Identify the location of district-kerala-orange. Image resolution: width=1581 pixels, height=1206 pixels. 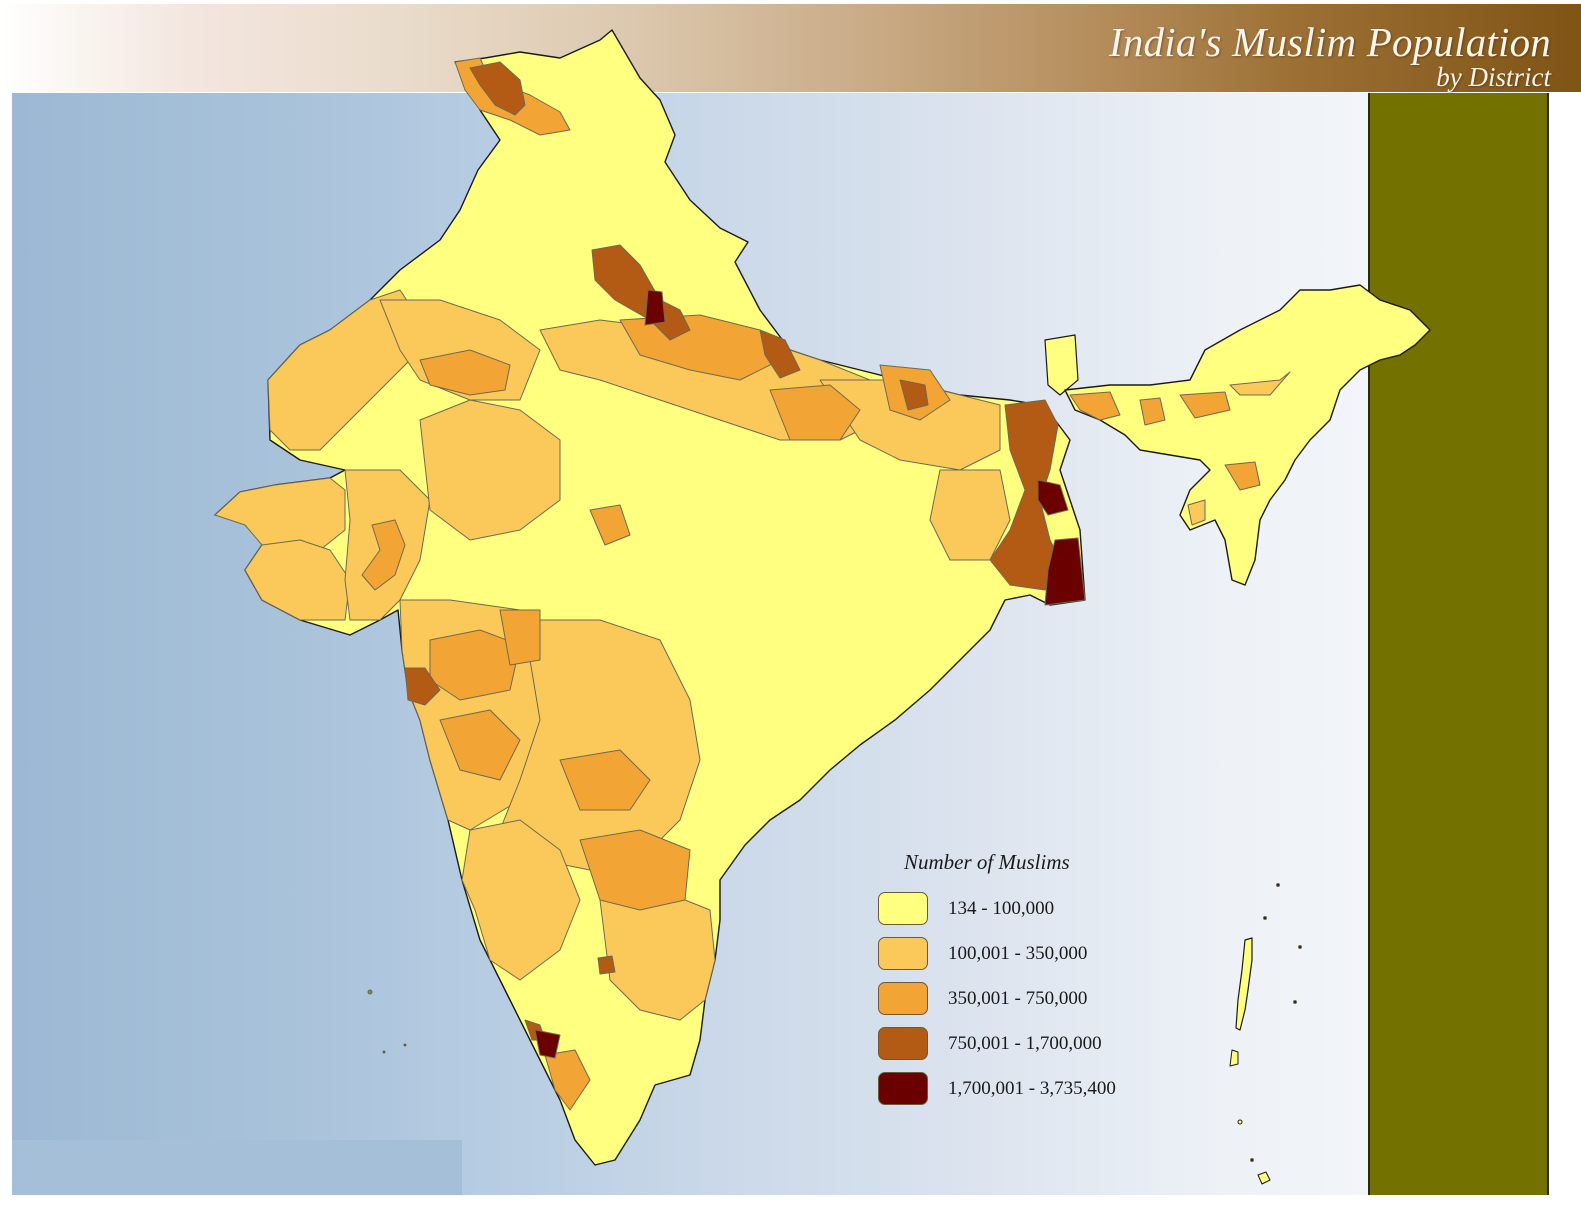
(567, 1080).